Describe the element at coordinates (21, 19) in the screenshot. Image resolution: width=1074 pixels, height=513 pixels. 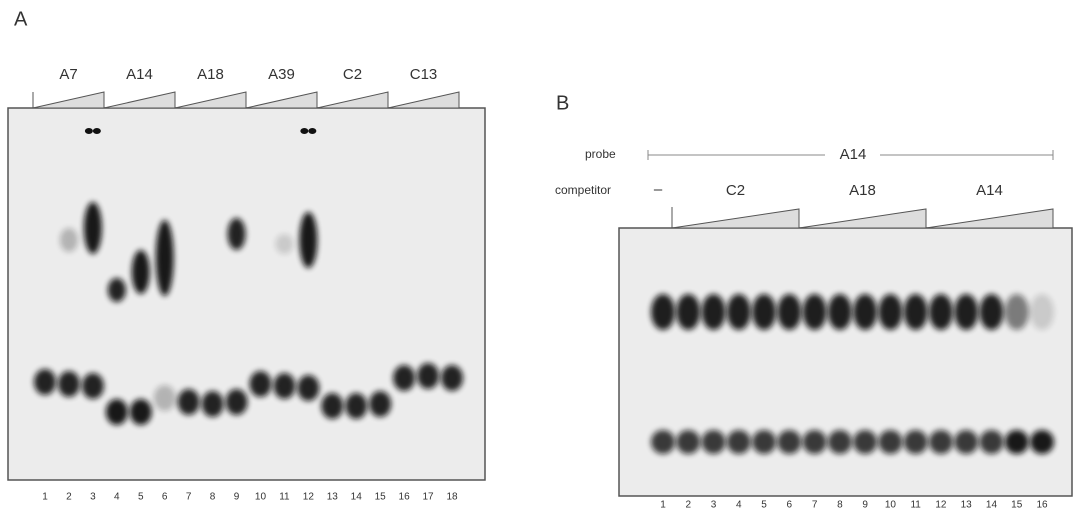
I see `panel-label: A` at that location.